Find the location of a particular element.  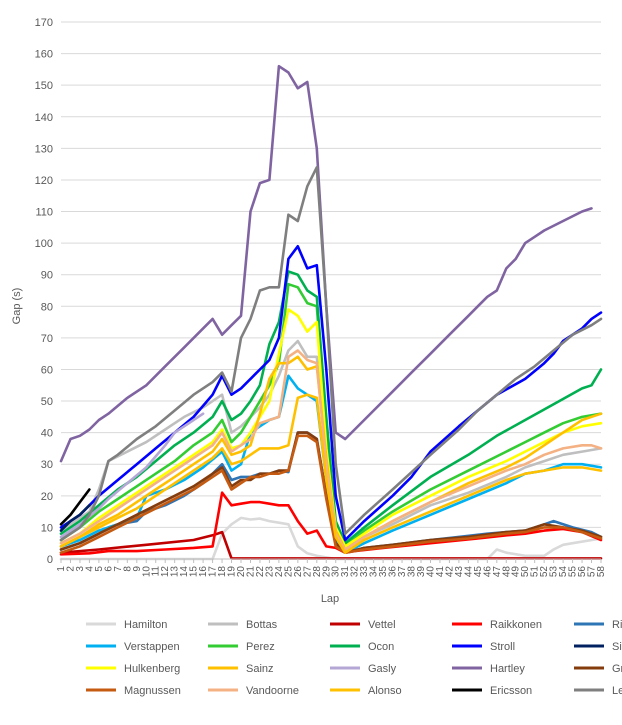

y-tick-label: 100 is located at coordinates (44, 244).